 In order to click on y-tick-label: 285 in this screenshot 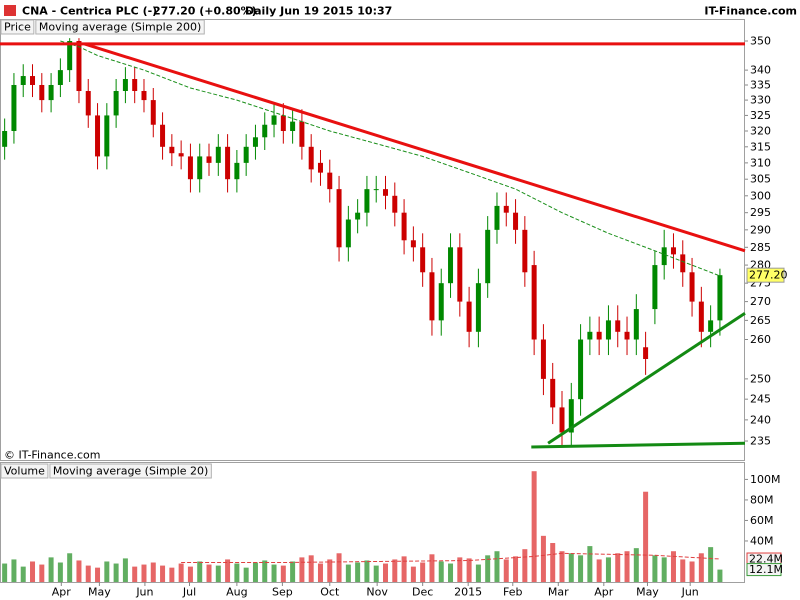, I will do `click(760, 247)`.